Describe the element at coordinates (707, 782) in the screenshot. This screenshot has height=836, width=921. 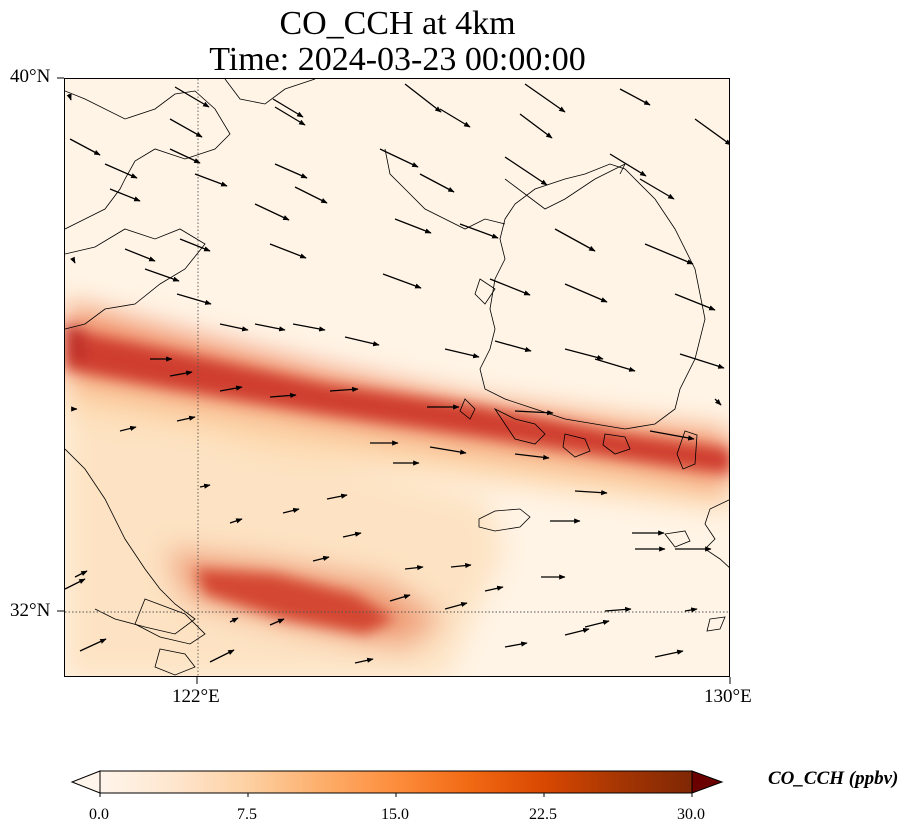
I see `colorbar-max-extend` at that location.